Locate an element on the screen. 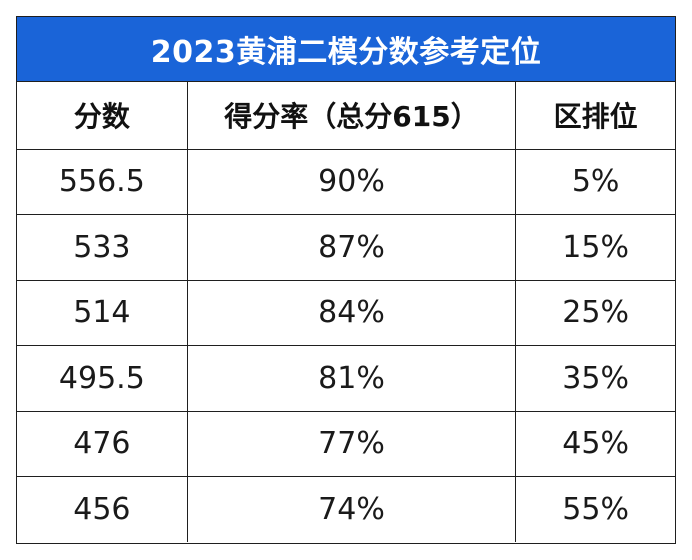 The image size is (692, 560). cell-district-rank: 55% is located at coordinates (595, 509).